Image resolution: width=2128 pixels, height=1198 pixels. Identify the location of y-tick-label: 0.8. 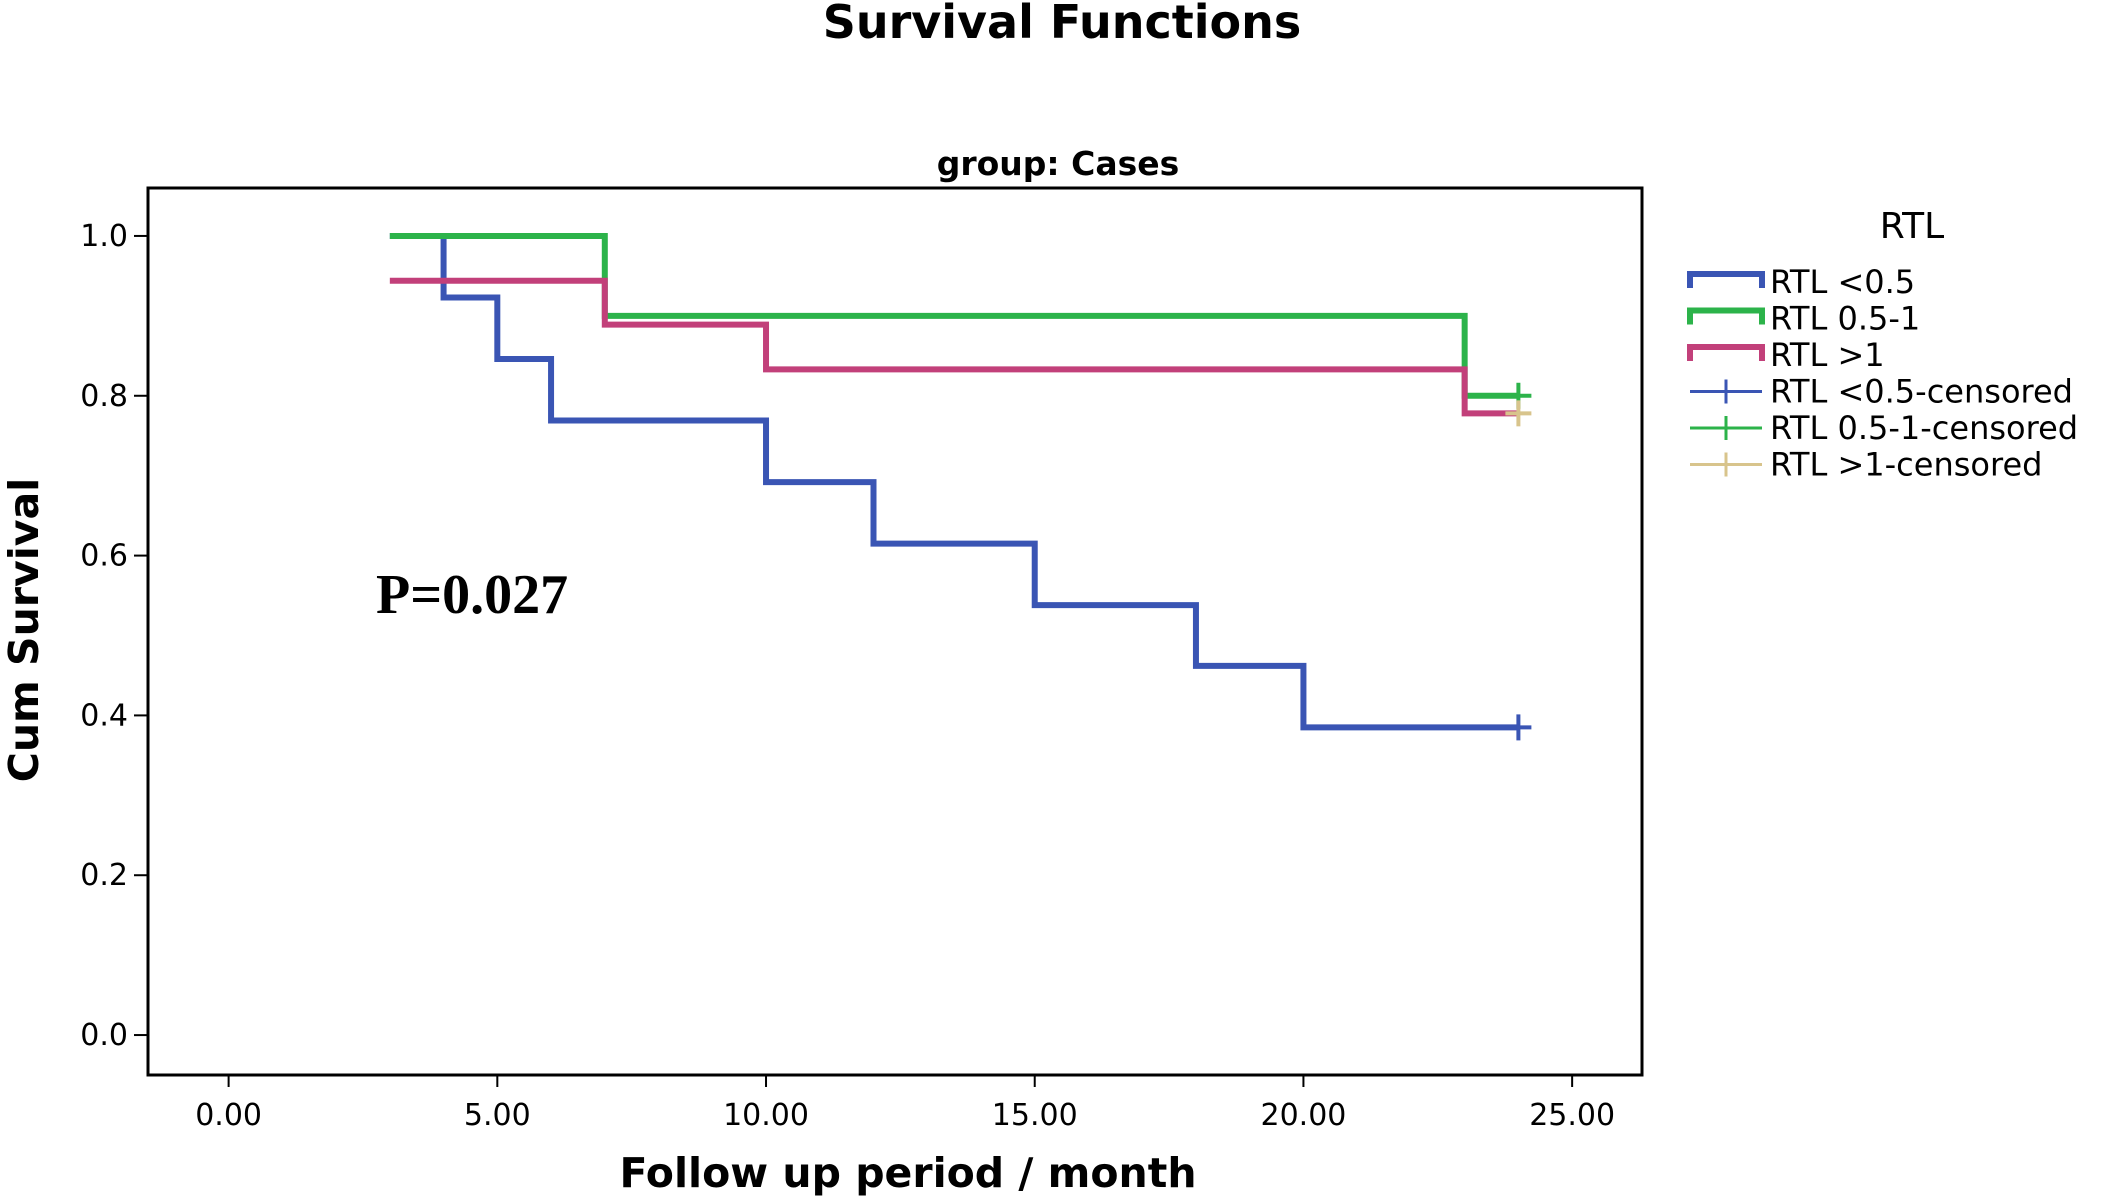
(104, 396).